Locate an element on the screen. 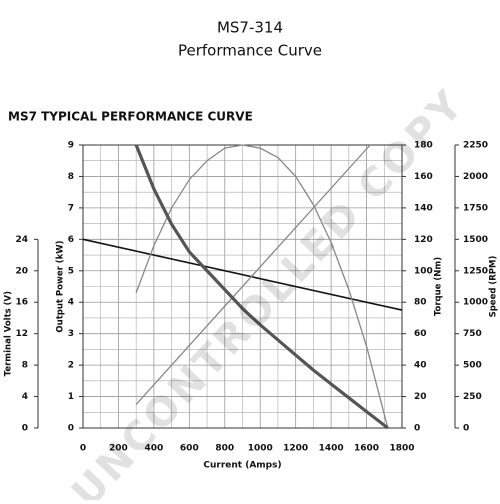  y-tick-label: 1750 is located at coordinates (475, 208).